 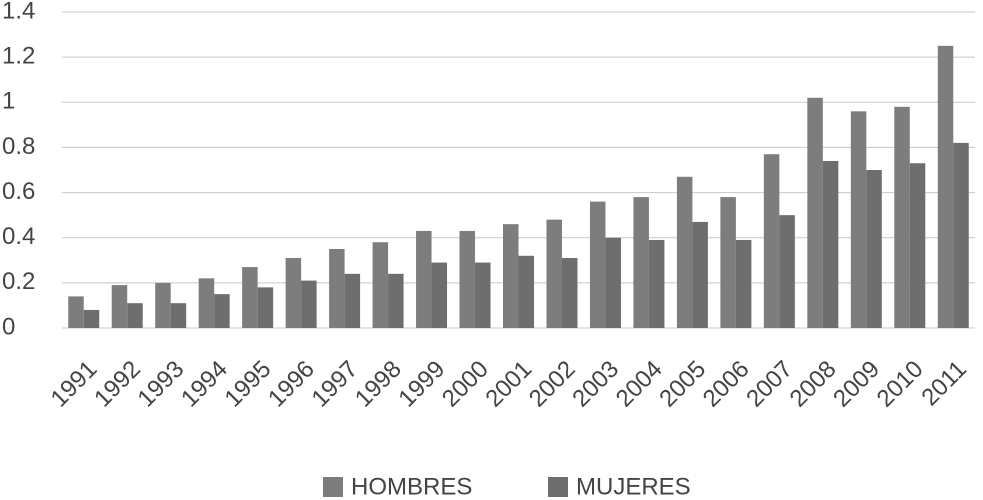 I want to click on legend-label: HOMBRES, so click(x=411, y=486).